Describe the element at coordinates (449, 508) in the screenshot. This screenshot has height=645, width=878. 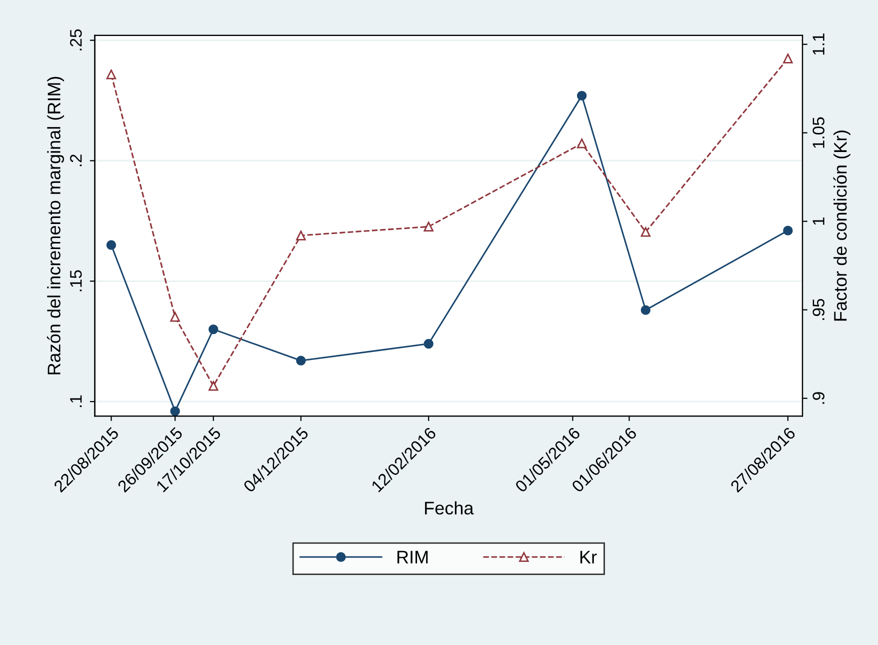
I see `x-axis-title: Fecha` at that location.